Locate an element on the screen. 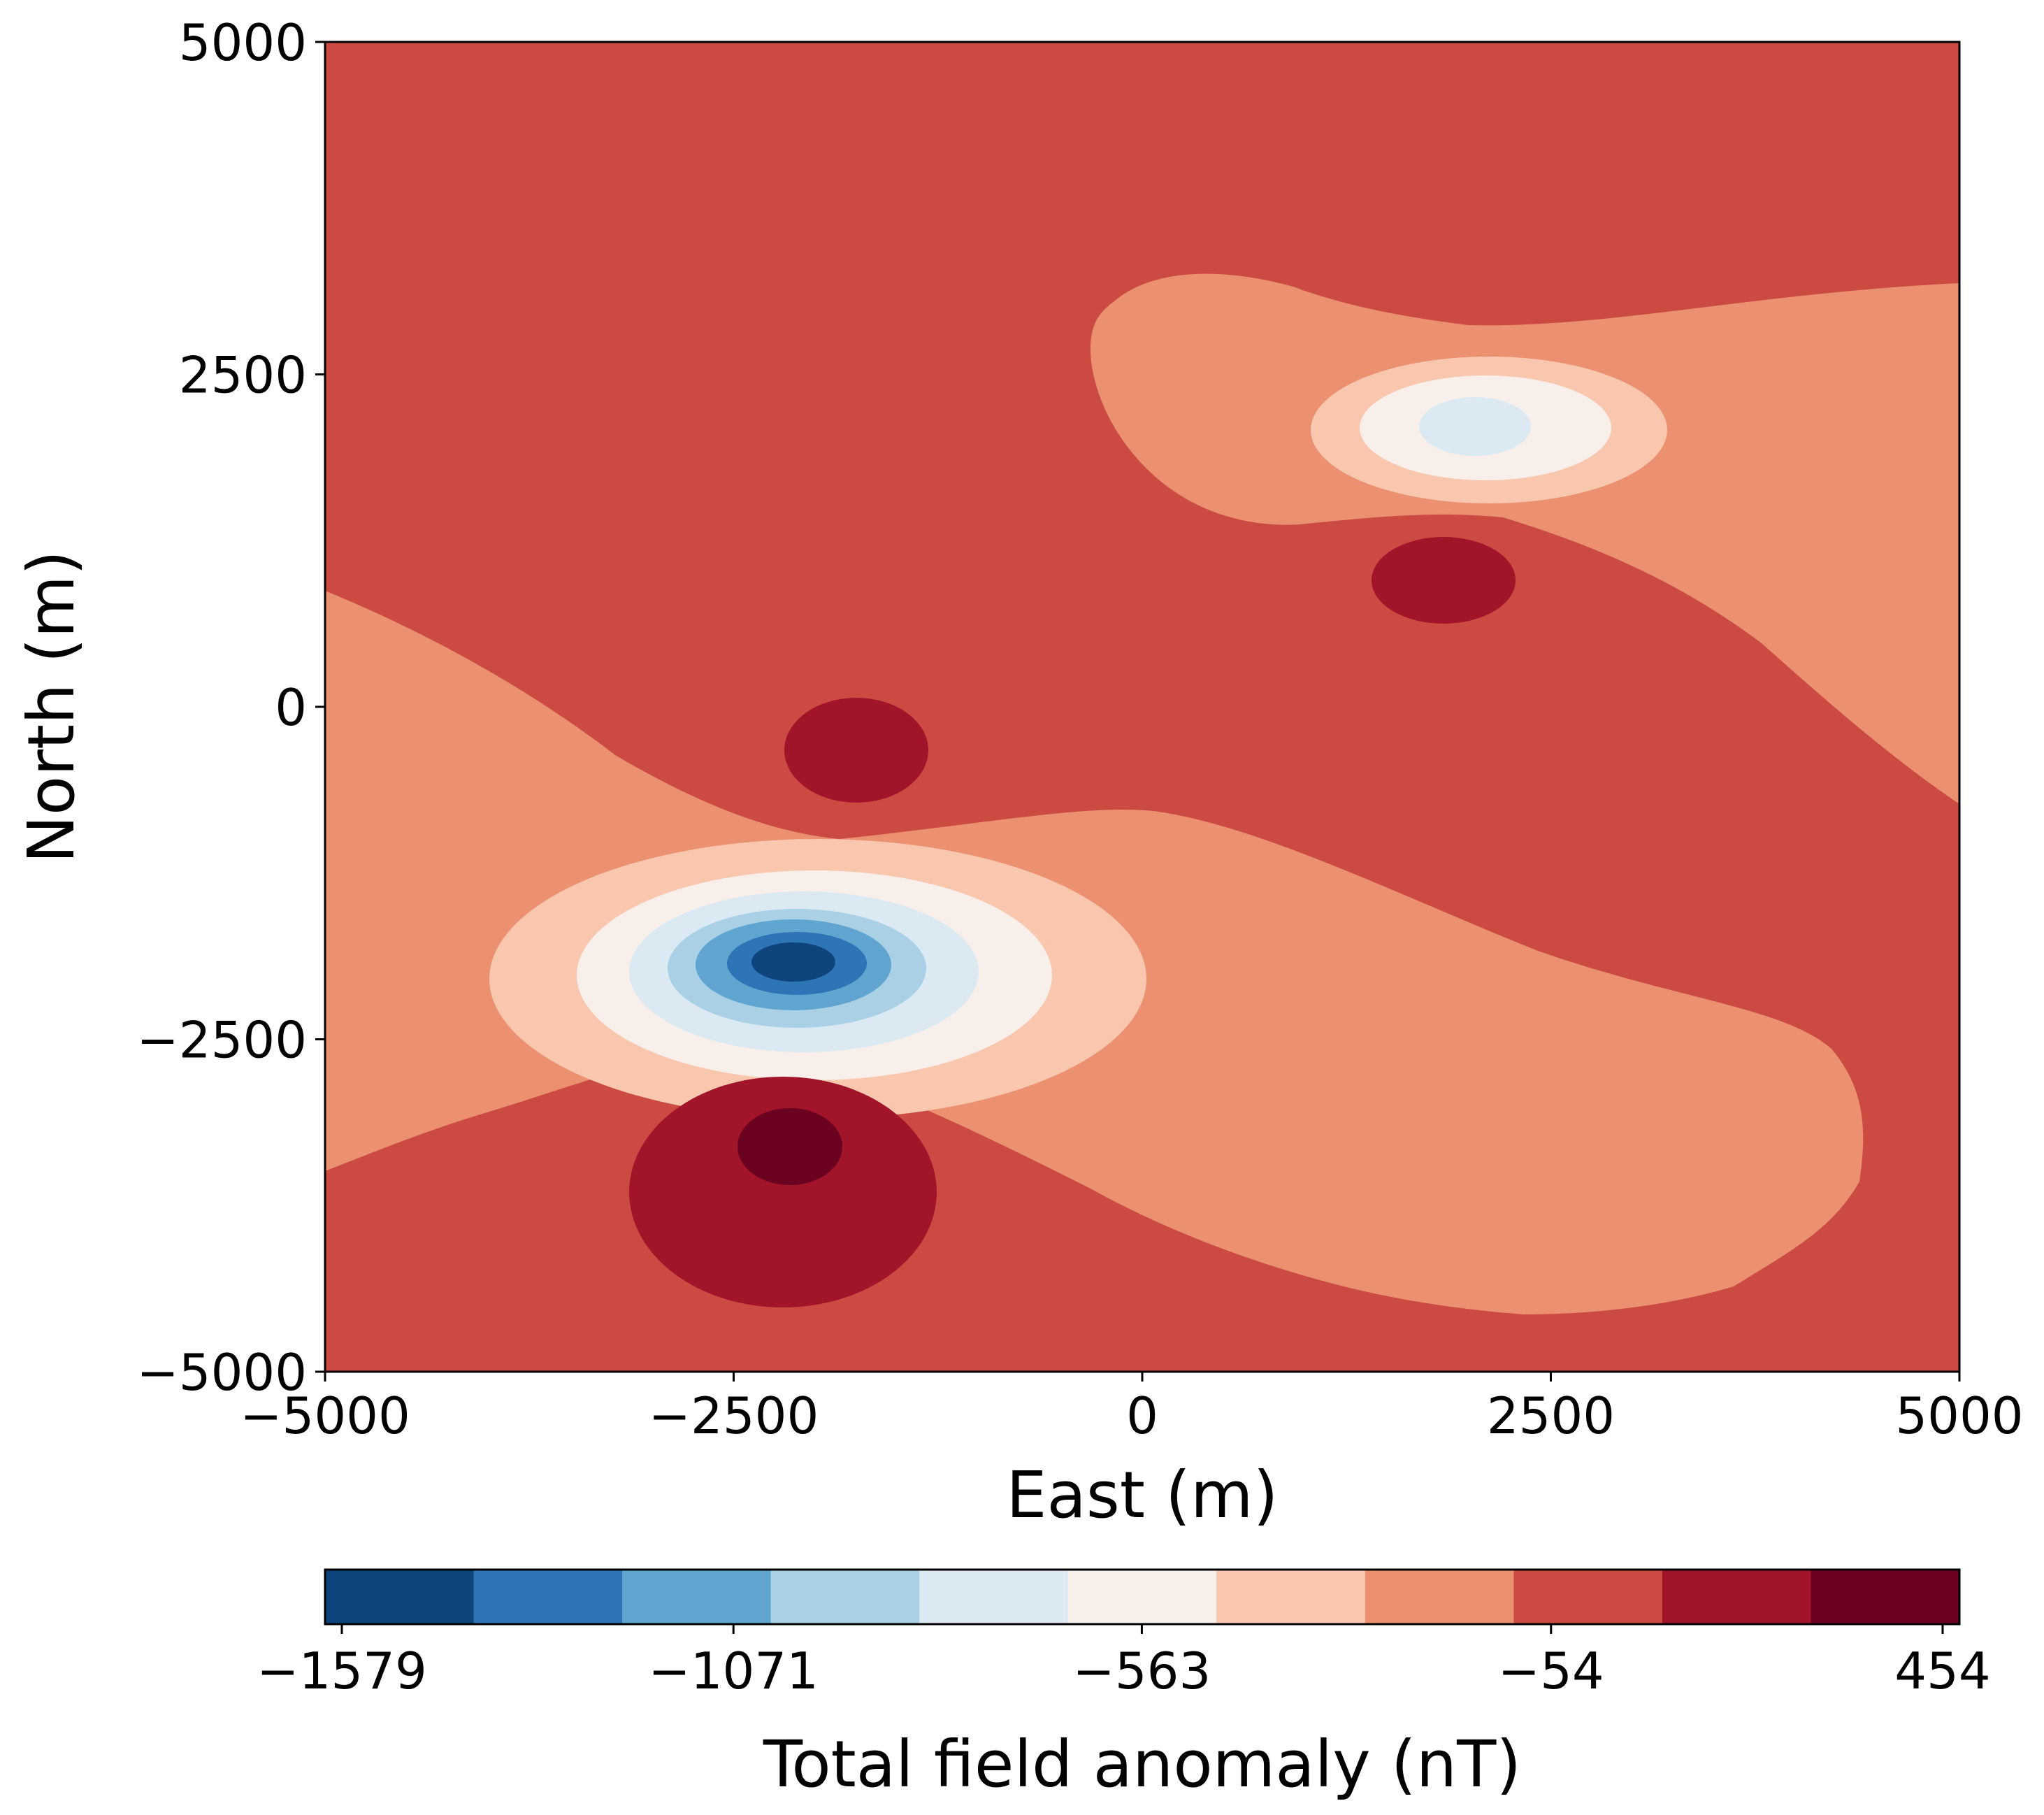 This screenshot has height=1815, width=2044. contour-lowA-l1 is located at coordinates (793, 962).